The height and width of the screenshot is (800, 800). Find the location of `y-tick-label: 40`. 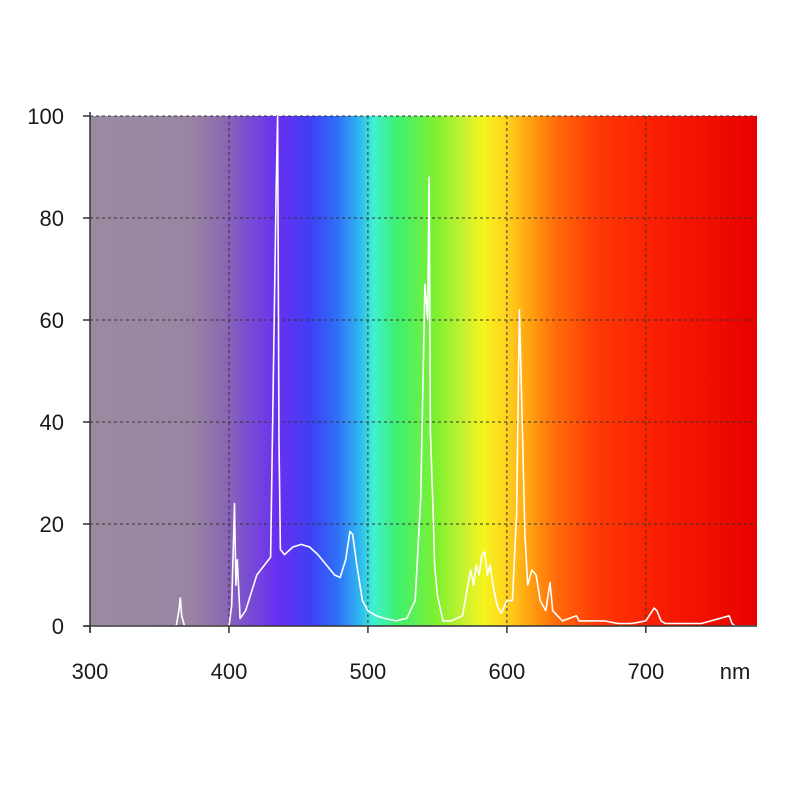

y-tick-label: 40 is located at coordinates (52, 422).